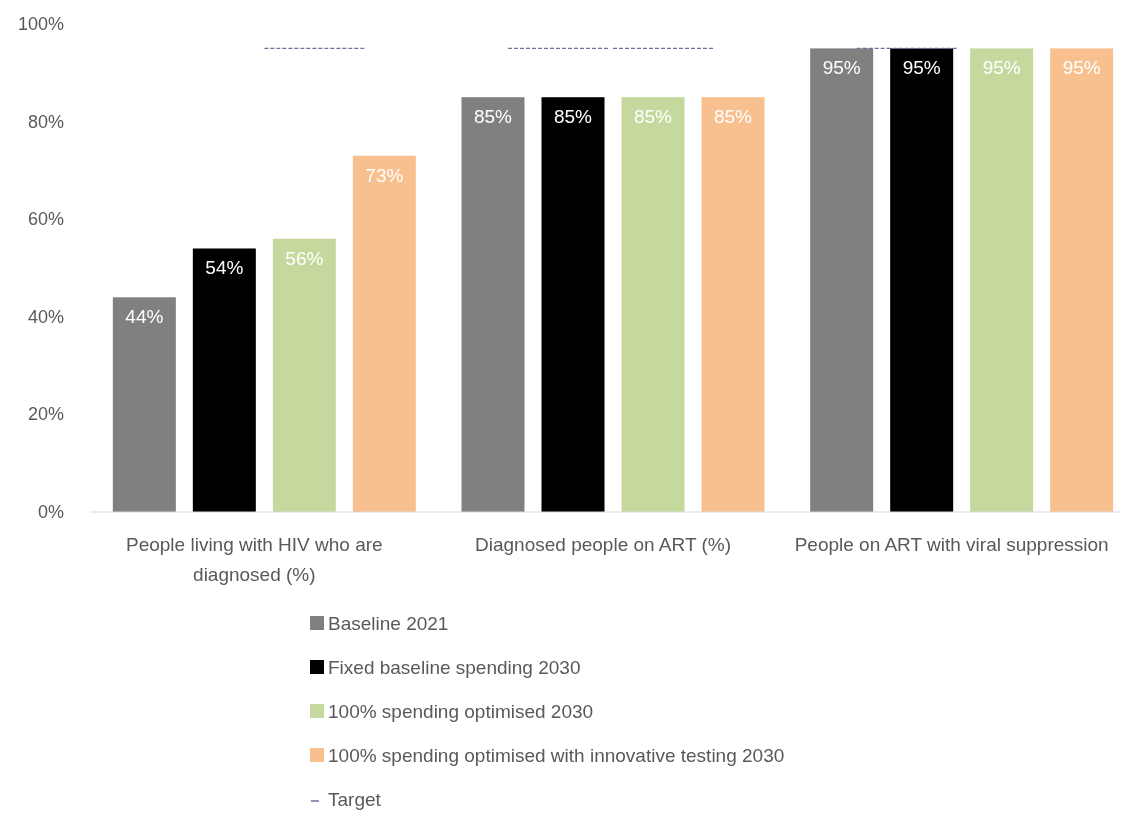 This screenshot has width=1126, height=814. What do you see at coordinates (304, 258) in the screenshot?
I see `data-label: 56%` at bounding box center [304, 258].